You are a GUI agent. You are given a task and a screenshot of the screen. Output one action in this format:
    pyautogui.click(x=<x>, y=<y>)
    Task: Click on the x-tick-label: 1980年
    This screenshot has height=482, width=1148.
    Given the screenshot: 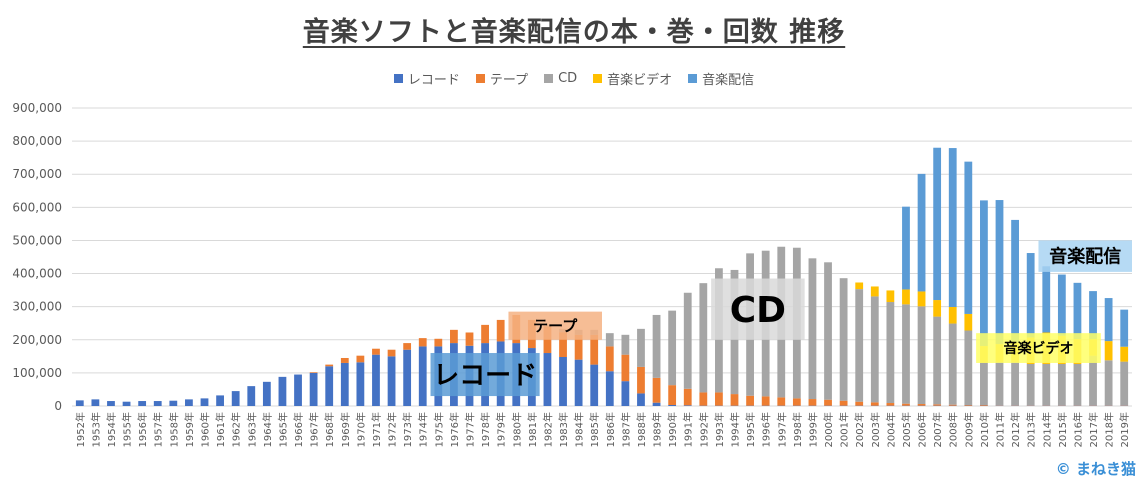 What is the action you would take?
    pyautogui.click(x=516, y=429)
    